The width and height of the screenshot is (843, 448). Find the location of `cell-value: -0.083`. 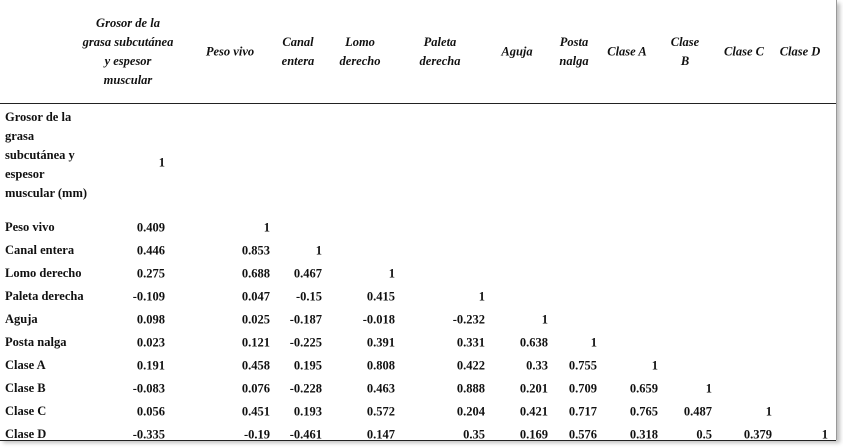

cell-value: -0.083 is located at coordinates (148, 388).